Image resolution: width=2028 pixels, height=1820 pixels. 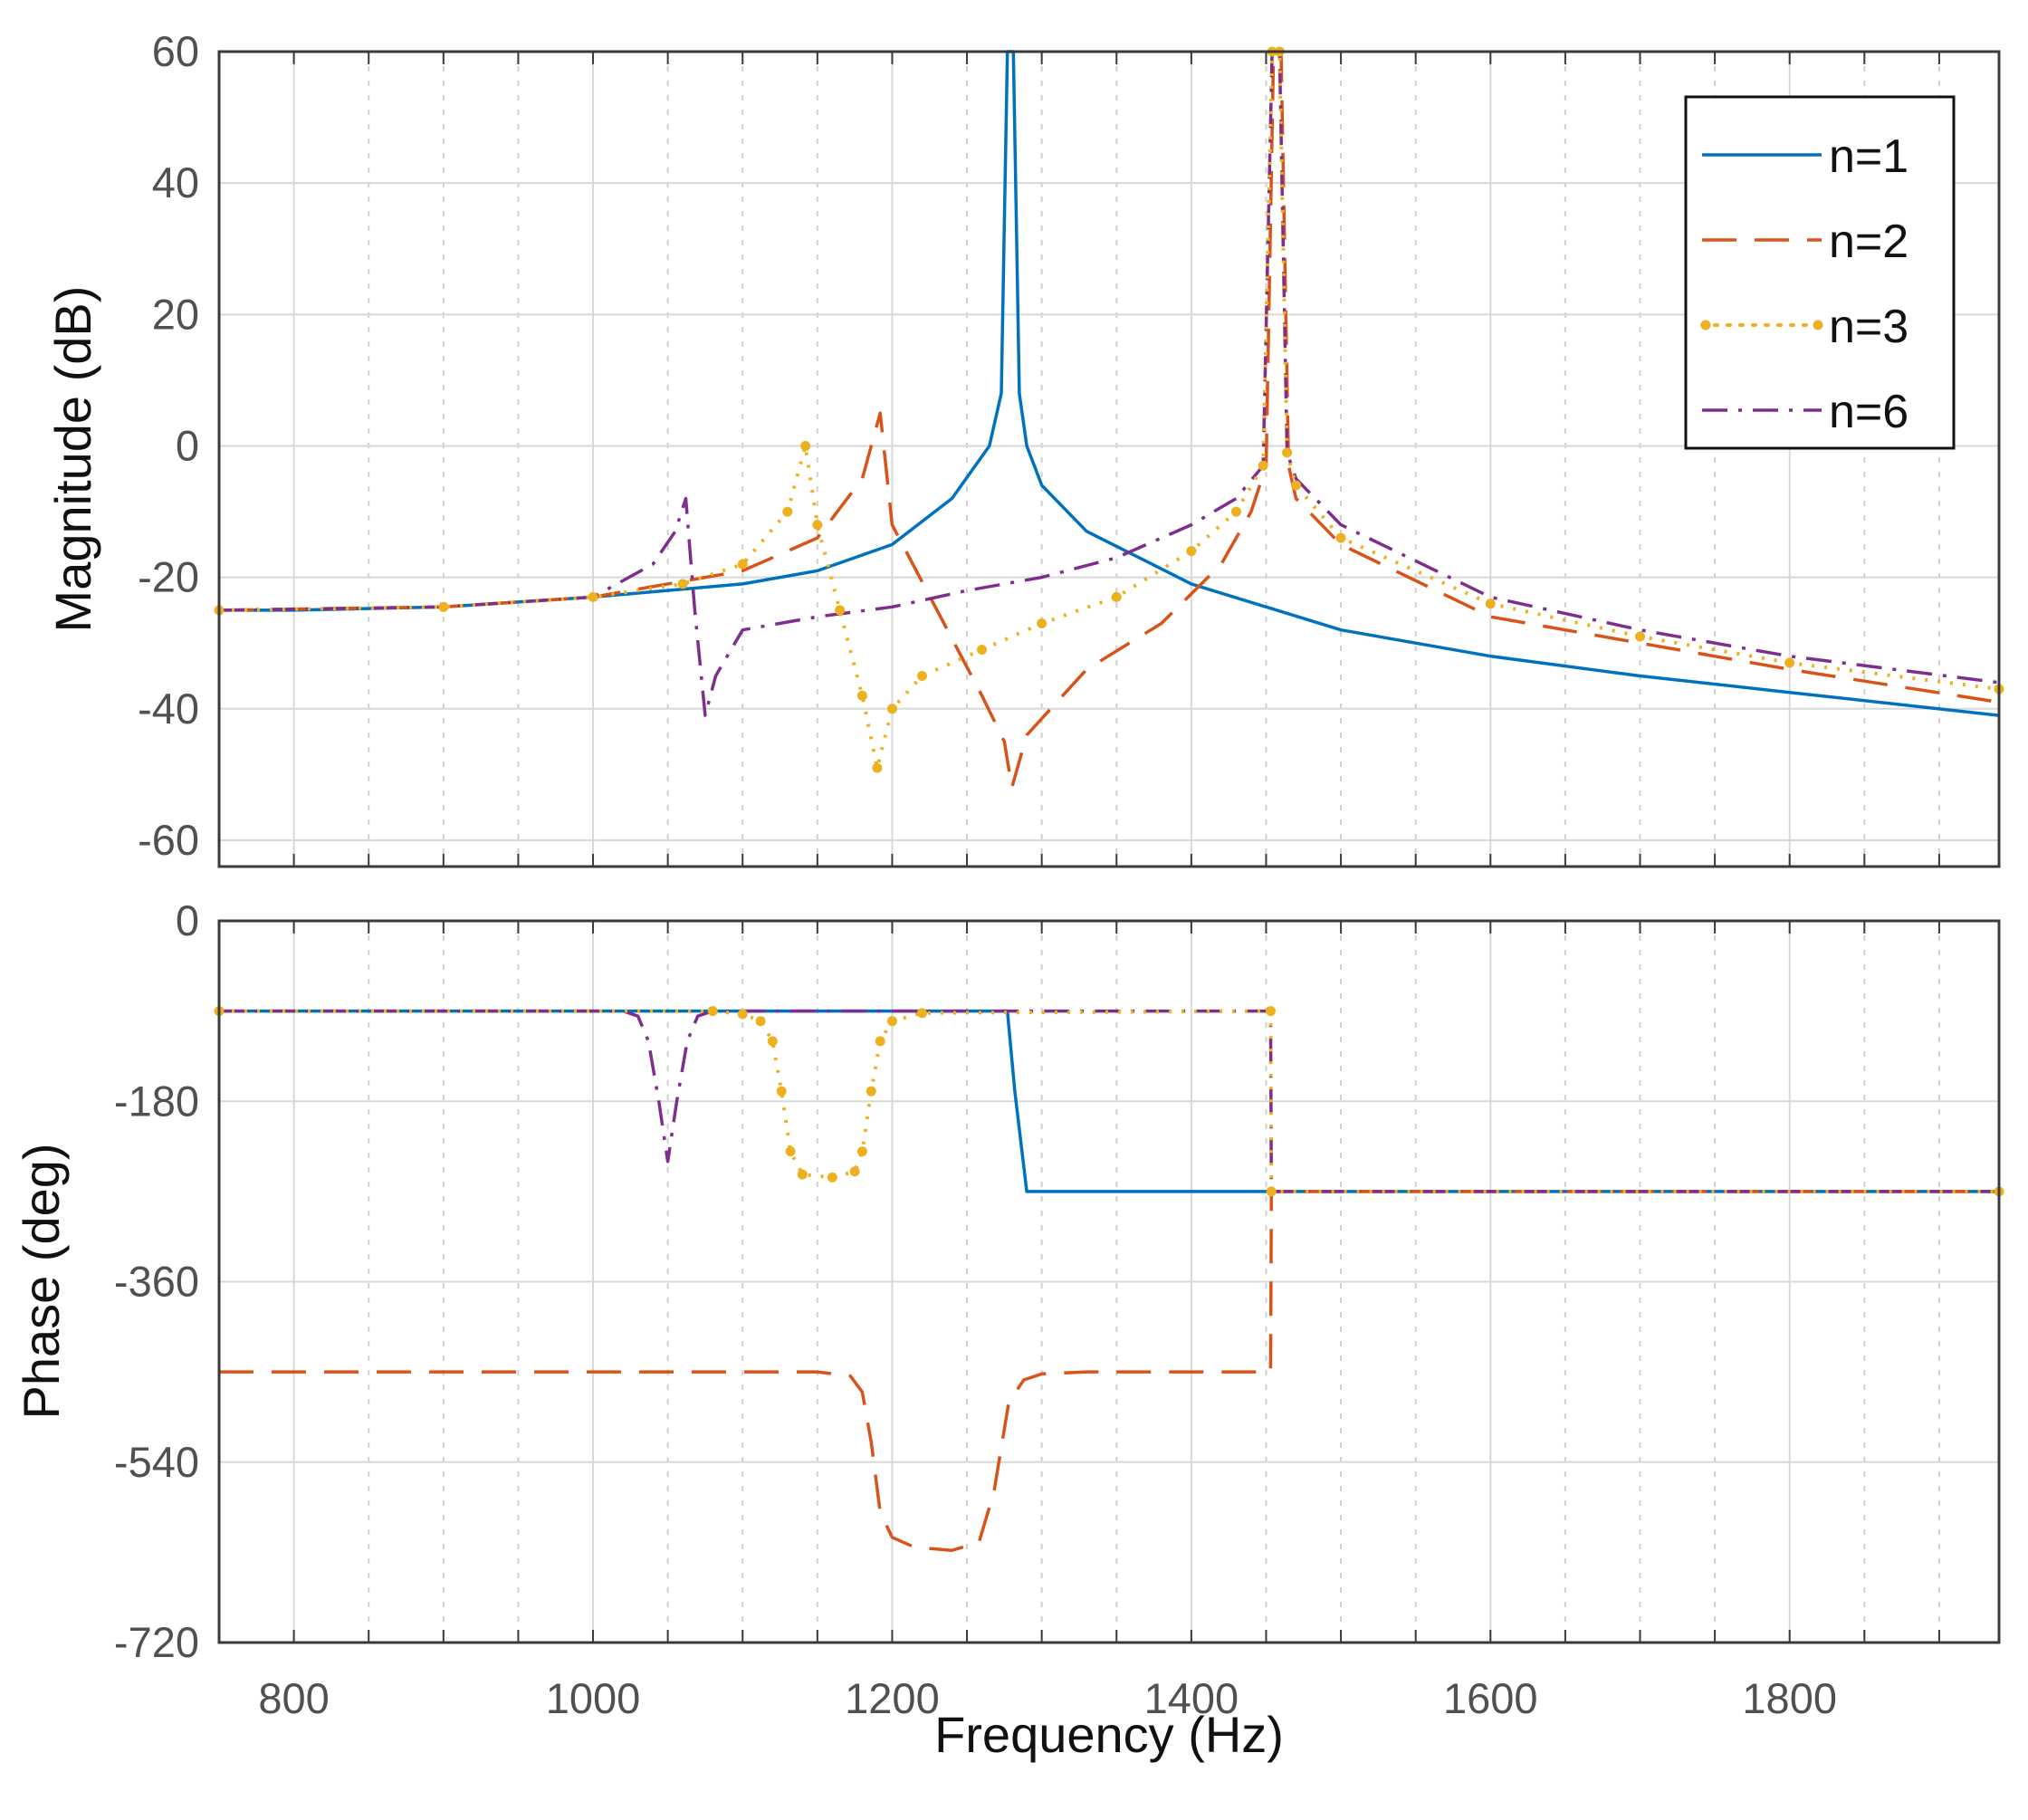 I want to click on legend: n=1 n=2 n=3 n=6, so click(x=1820, y=272).